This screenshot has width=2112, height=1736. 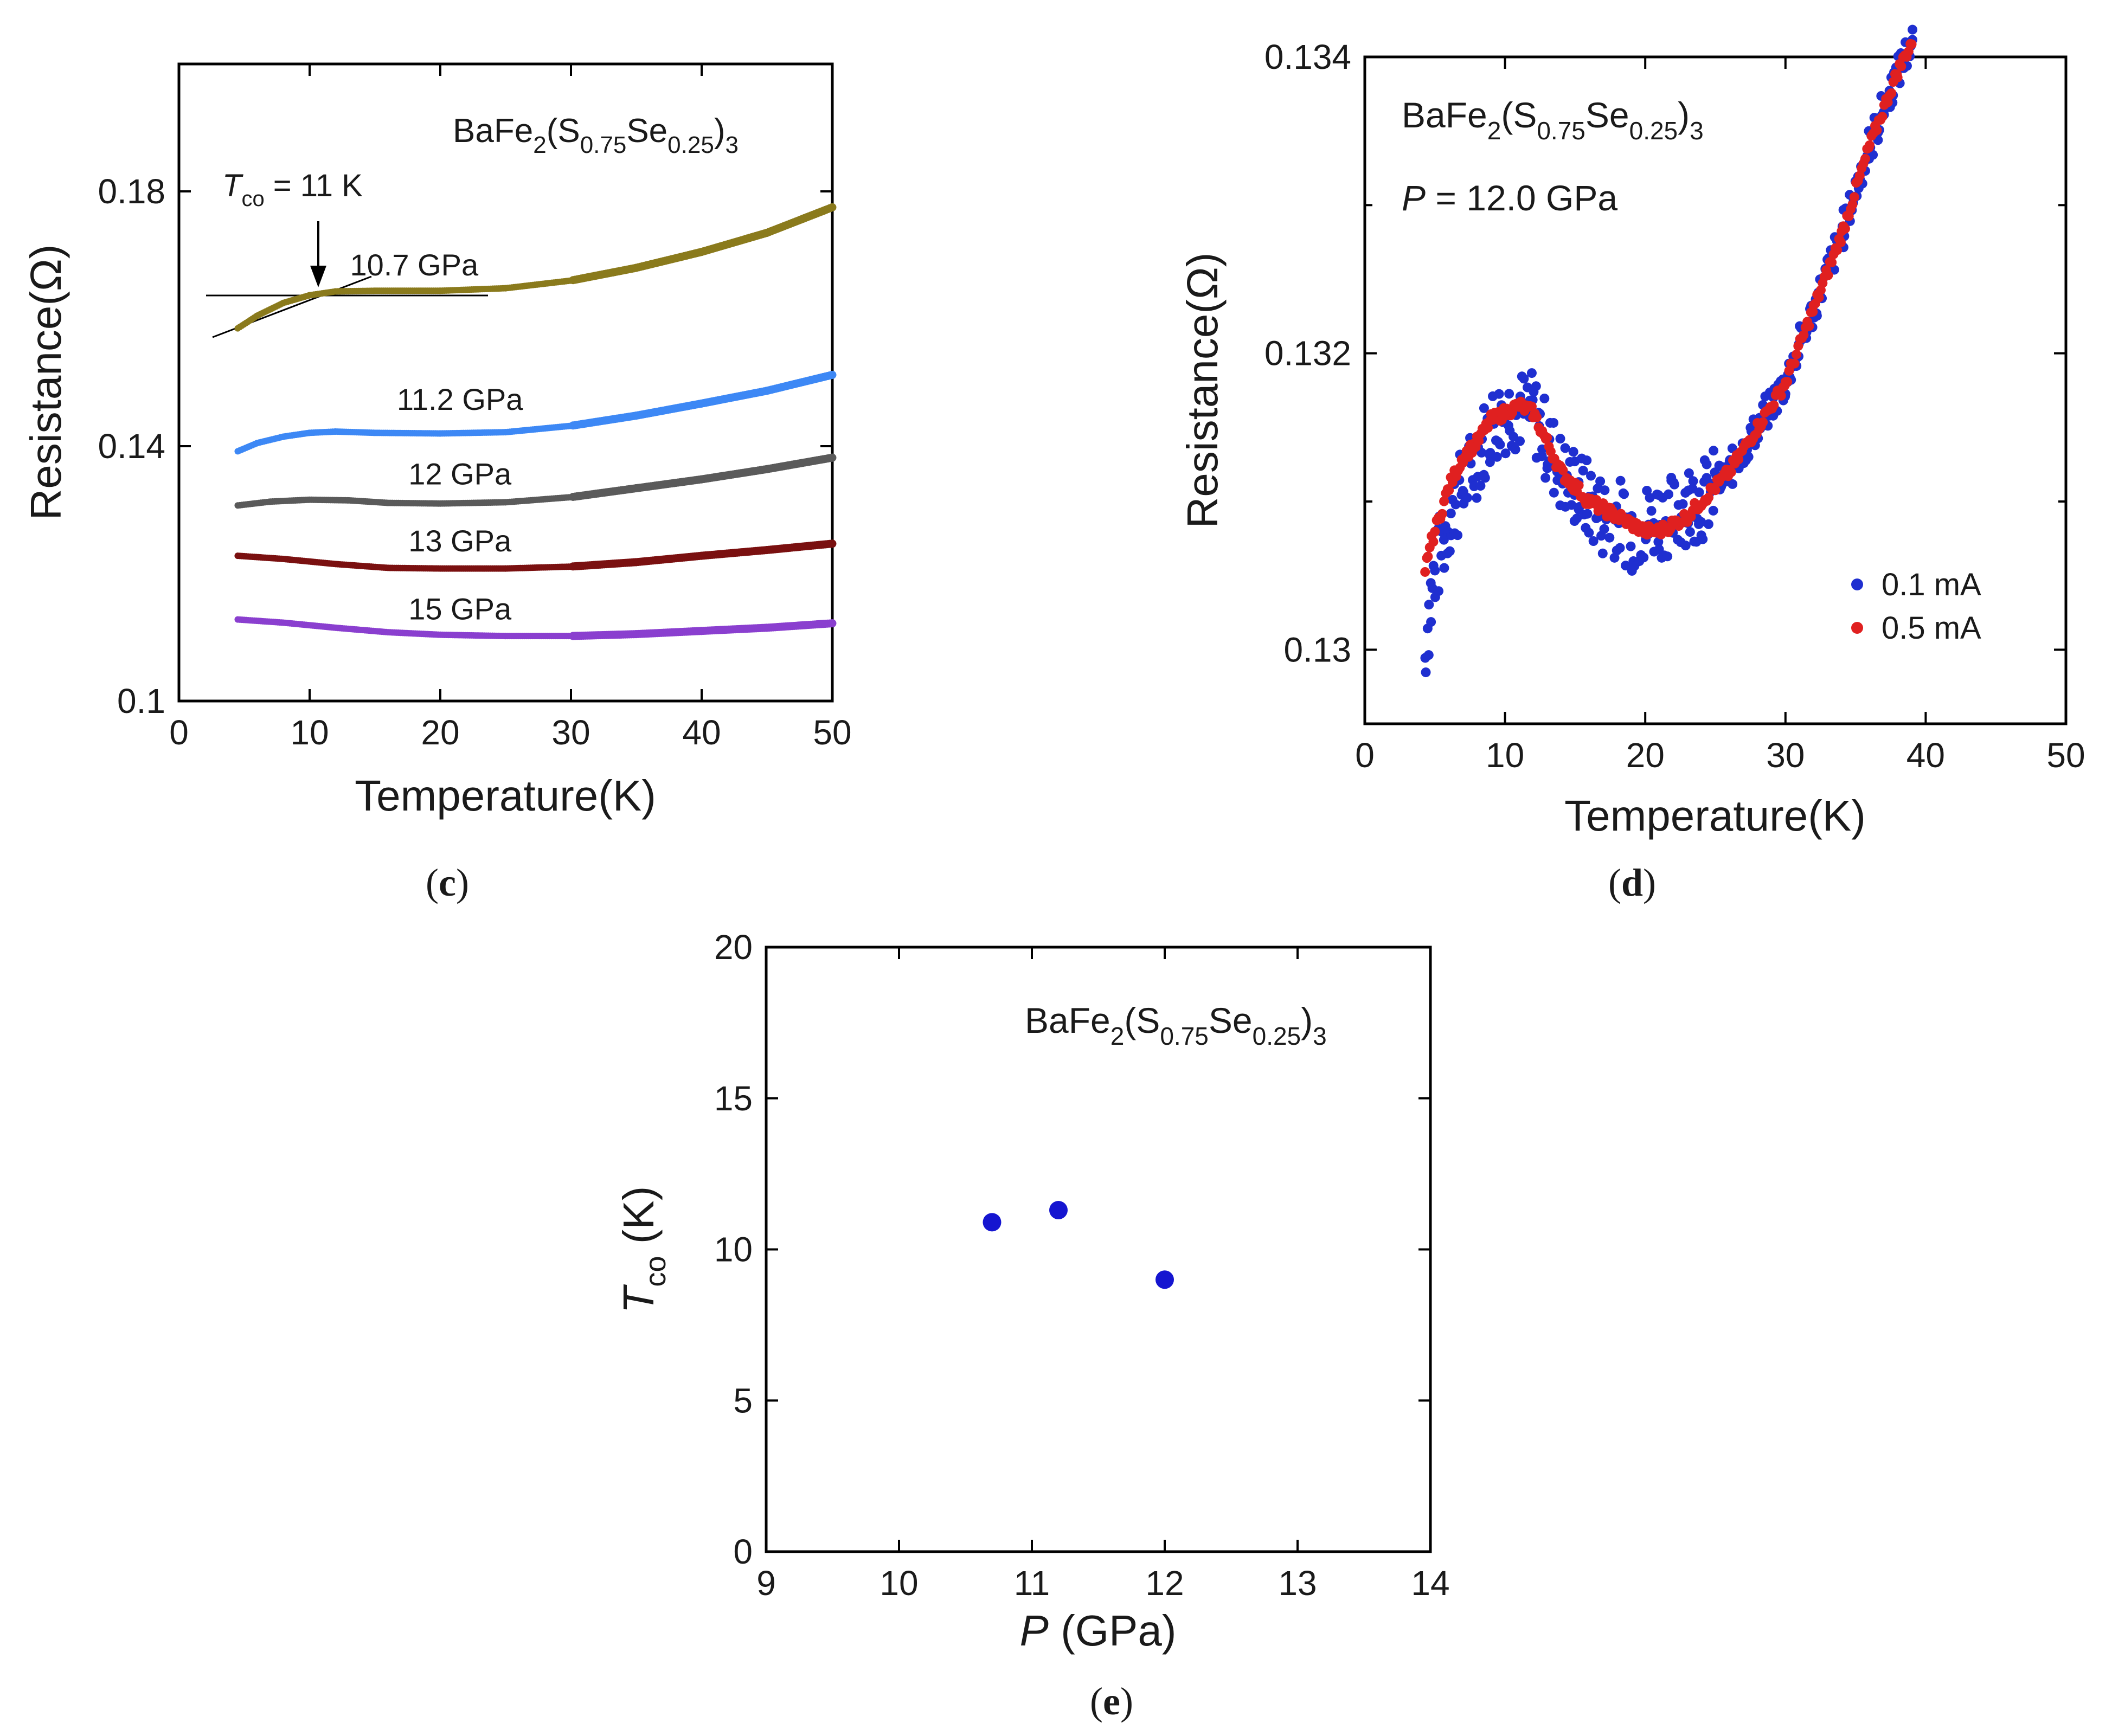 What do you see at coordinates (460, 609) in the screenshot?
I see `c-series-label: 15 GPa` at bounding box center [460, 609].